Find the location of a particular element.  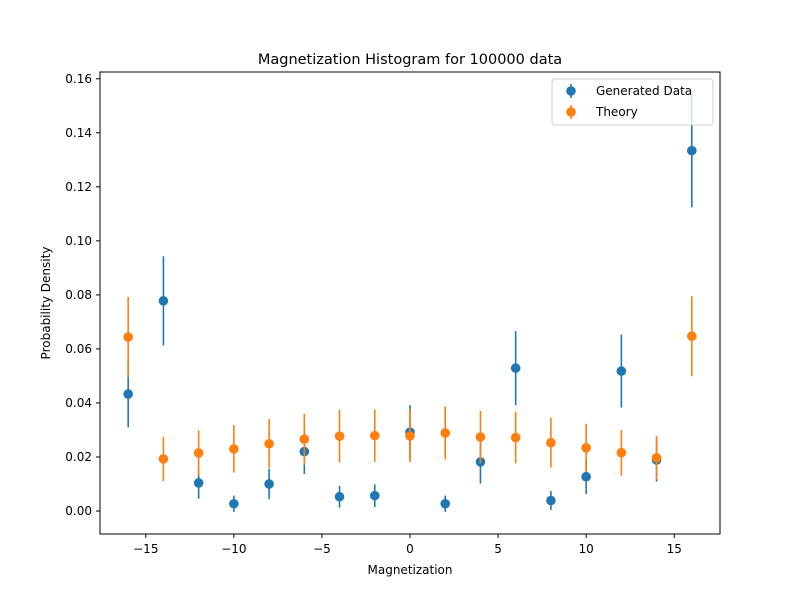

x-axis-label: Magnetization is located at coordinates (410, 570).